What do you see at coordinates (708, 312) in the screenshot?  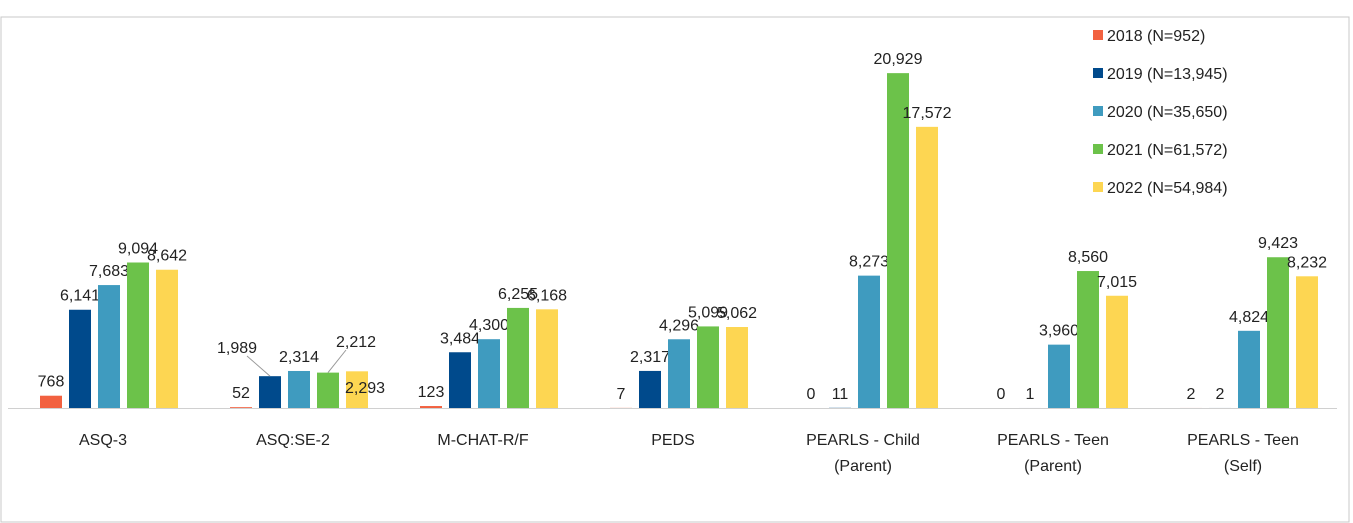 I see `data-label: 5,099` at bounding box center [708, 312].